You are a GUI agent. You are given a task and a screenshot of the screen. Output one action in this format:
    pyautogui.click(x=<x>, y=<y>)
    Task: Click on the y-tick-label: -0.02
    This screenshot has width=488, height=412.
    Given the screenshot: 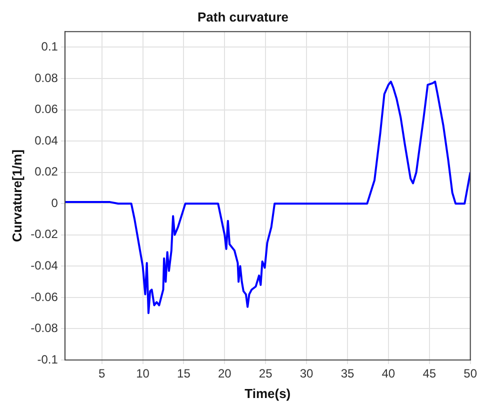 What is the action you would take?
    pyautogui.click(x=44, y=234)
    